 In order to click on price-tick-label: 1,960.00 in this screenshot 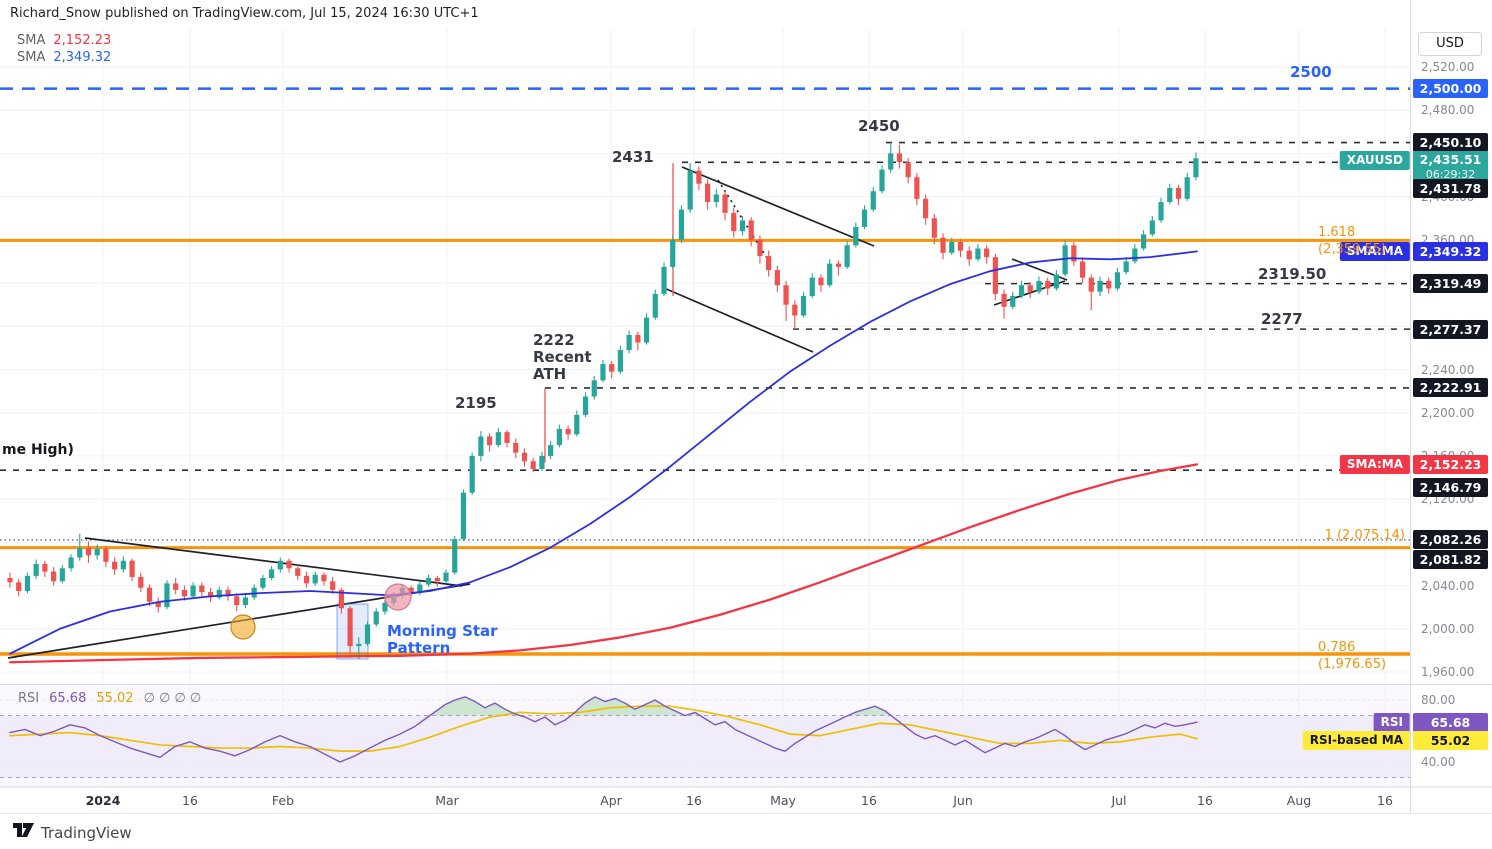, I will do `click(1448, 672)`.